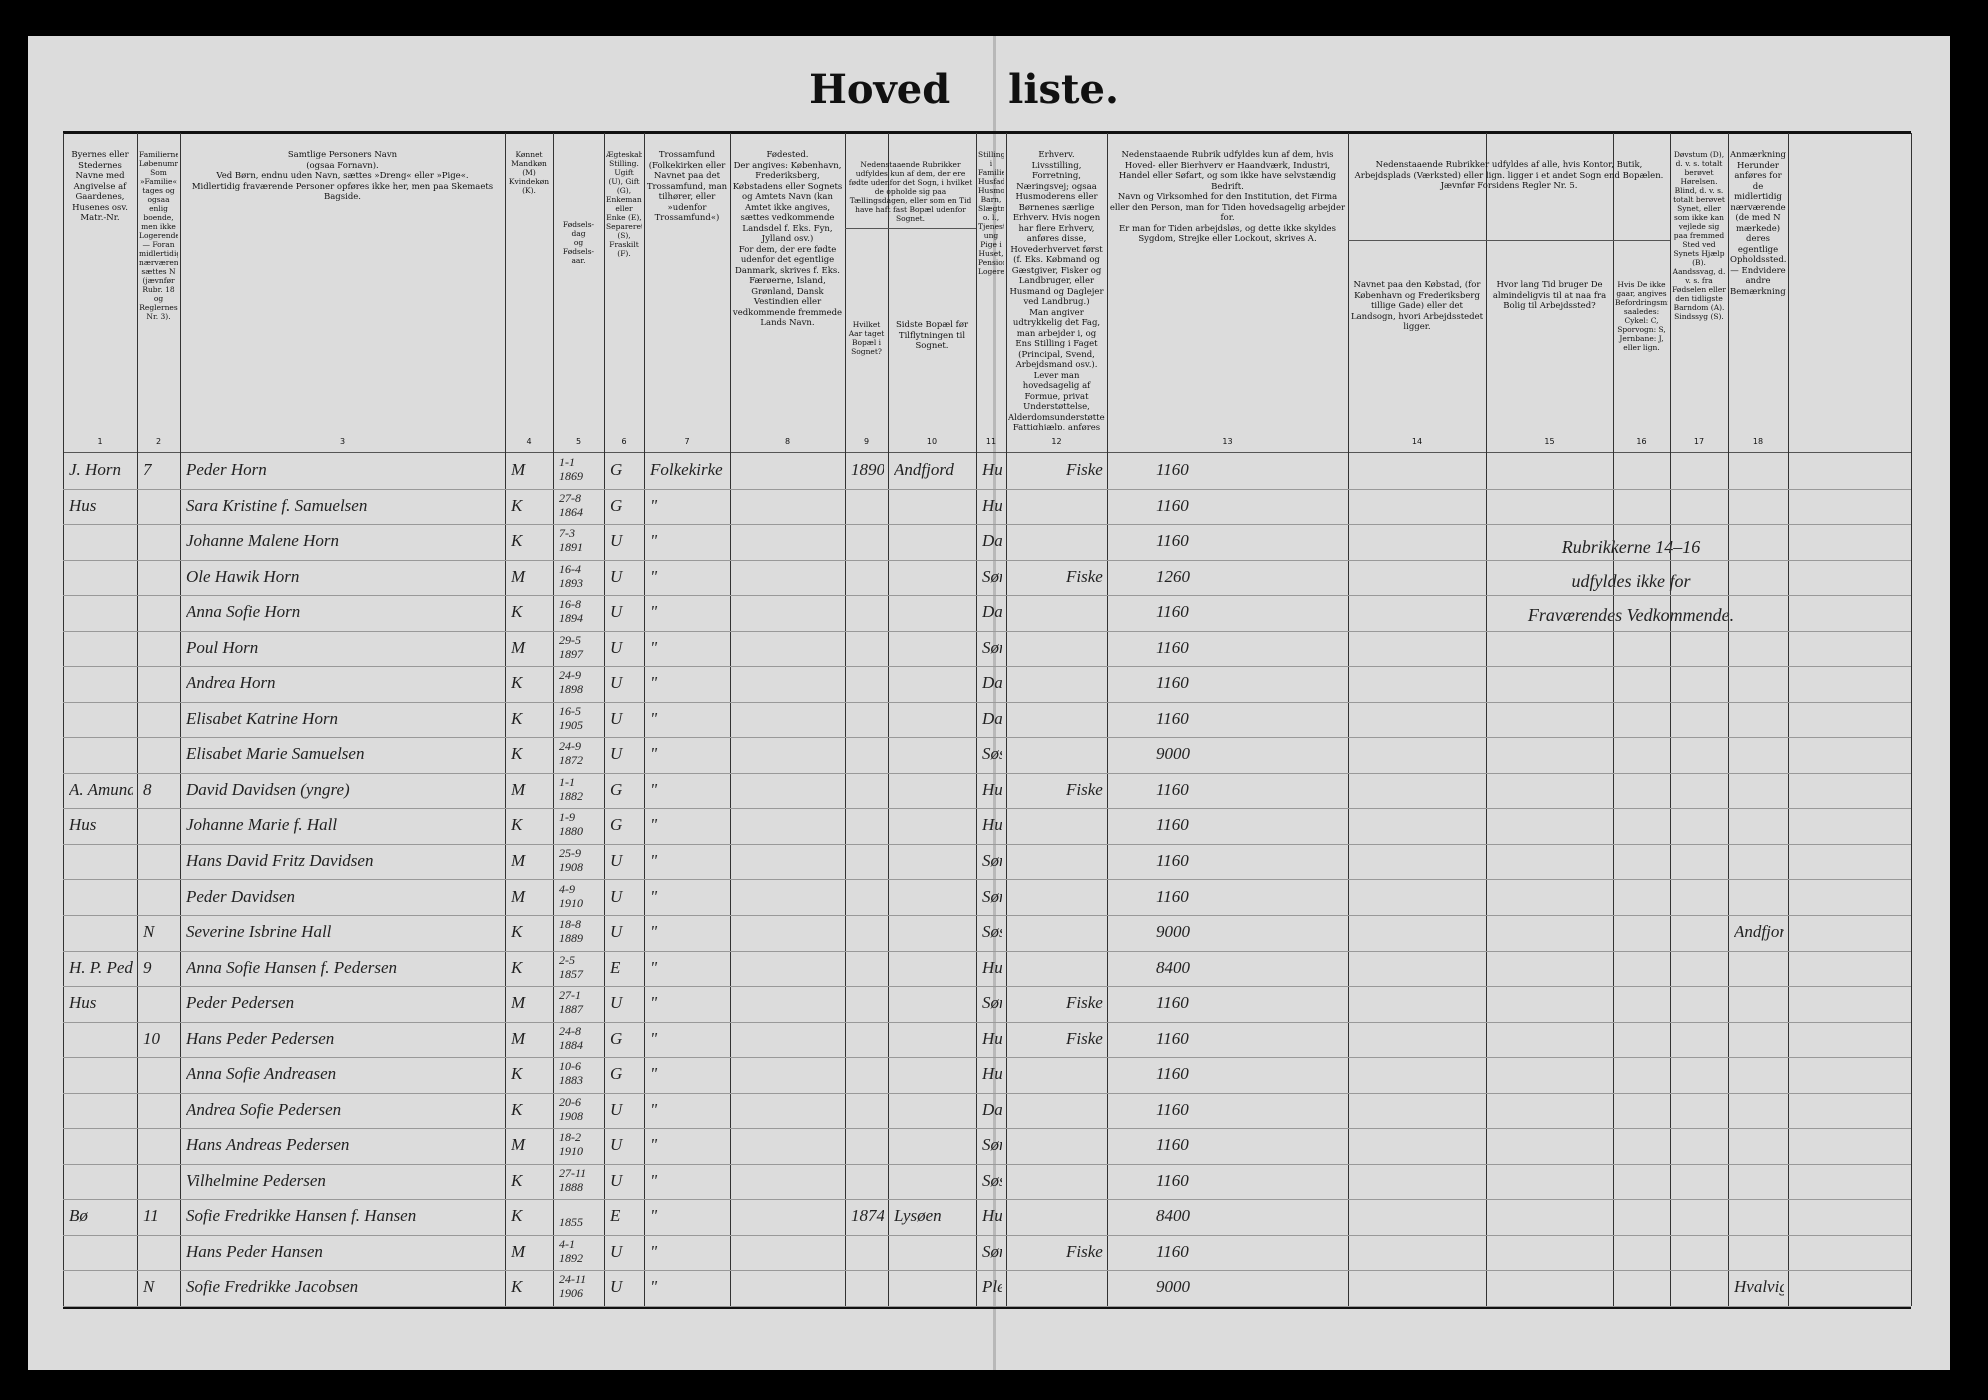 This screenshot has width=1988, height=1400. What do you see at coordinates (992, 896) in the screenshot?
I see `entry-position: Søn` at bounding box center [992, 896].